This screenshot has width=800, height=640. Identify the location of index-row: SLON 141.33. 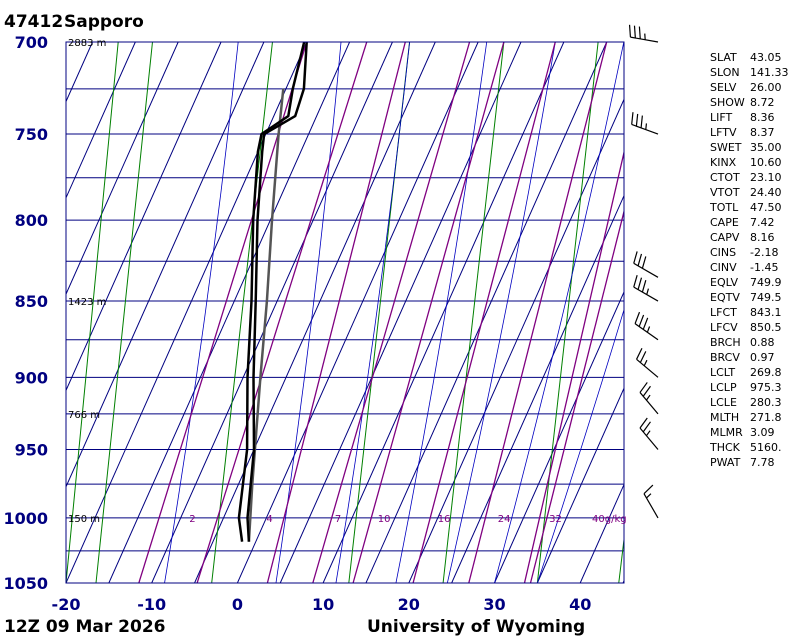
(749, 72).